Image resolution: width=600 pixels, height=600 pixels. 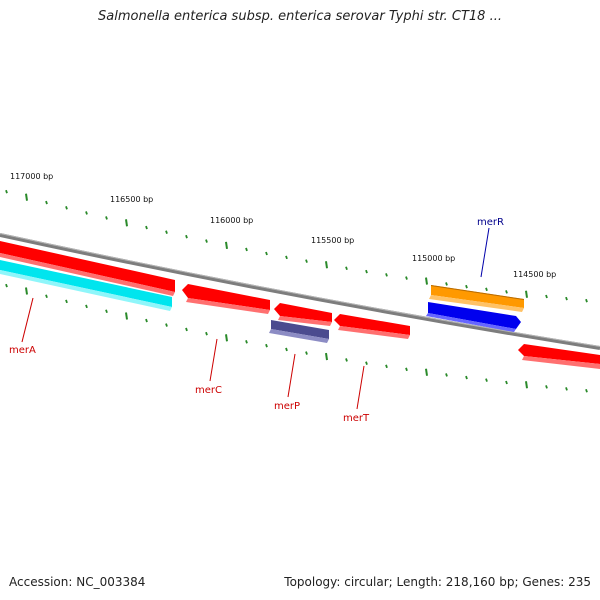 I want to click on gene-label-merP: merP, so click(x=287, y=406).